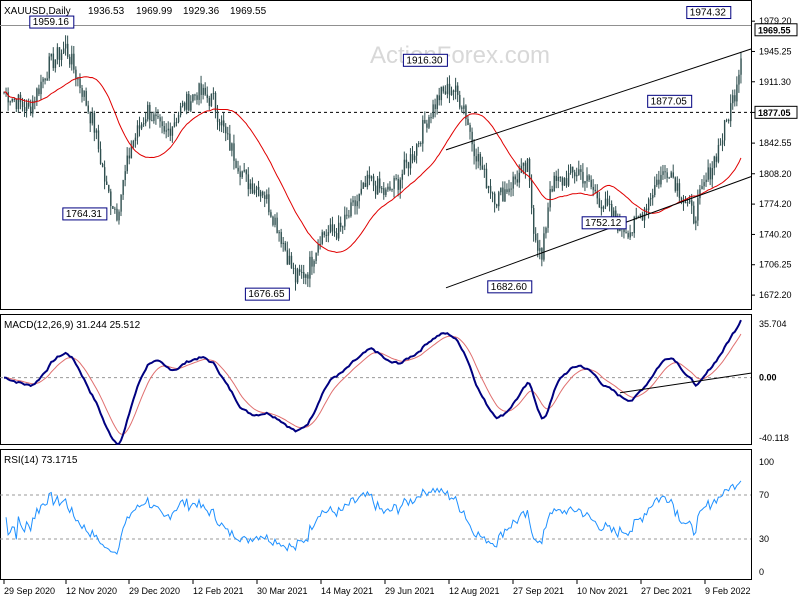  I want to click on ohlc-low: 1929.36, so click(201, 11).